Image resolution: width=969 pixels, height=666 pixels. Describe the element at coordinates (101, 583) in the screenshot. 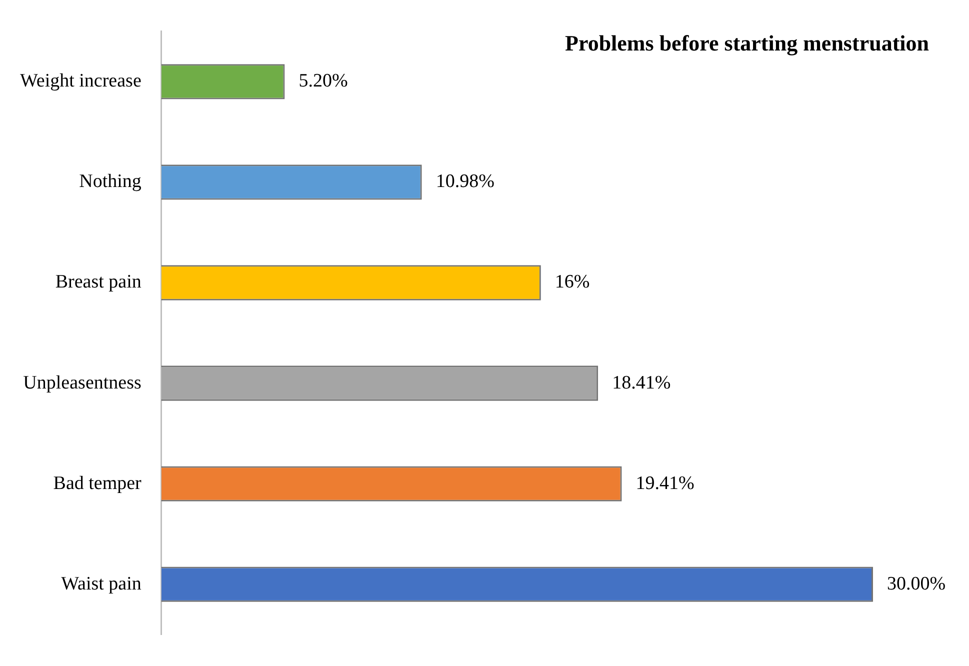

I see `y-tick-label: Waist pain` at that location.